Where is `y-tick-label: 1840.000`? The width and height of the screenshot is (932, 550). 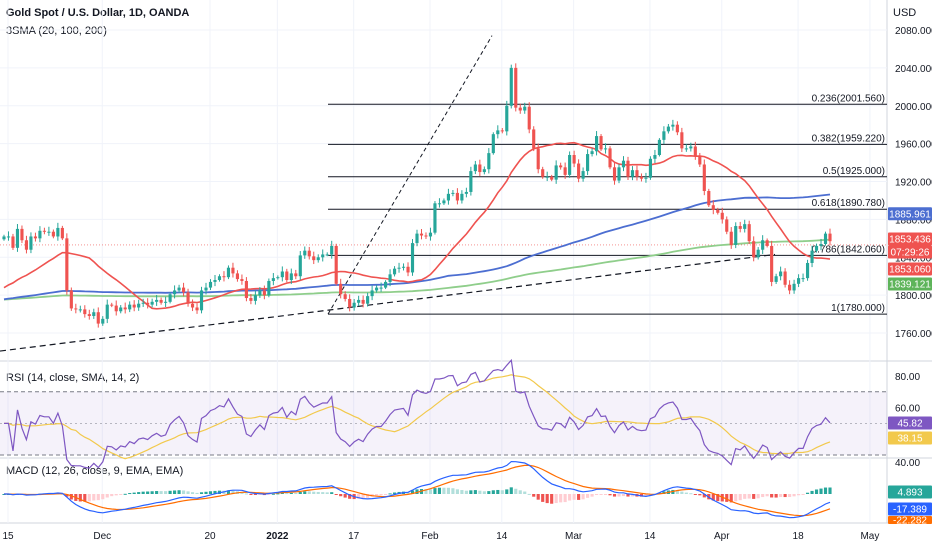 y-tick-label: 1840.000 is located at coordinates (913, 258).